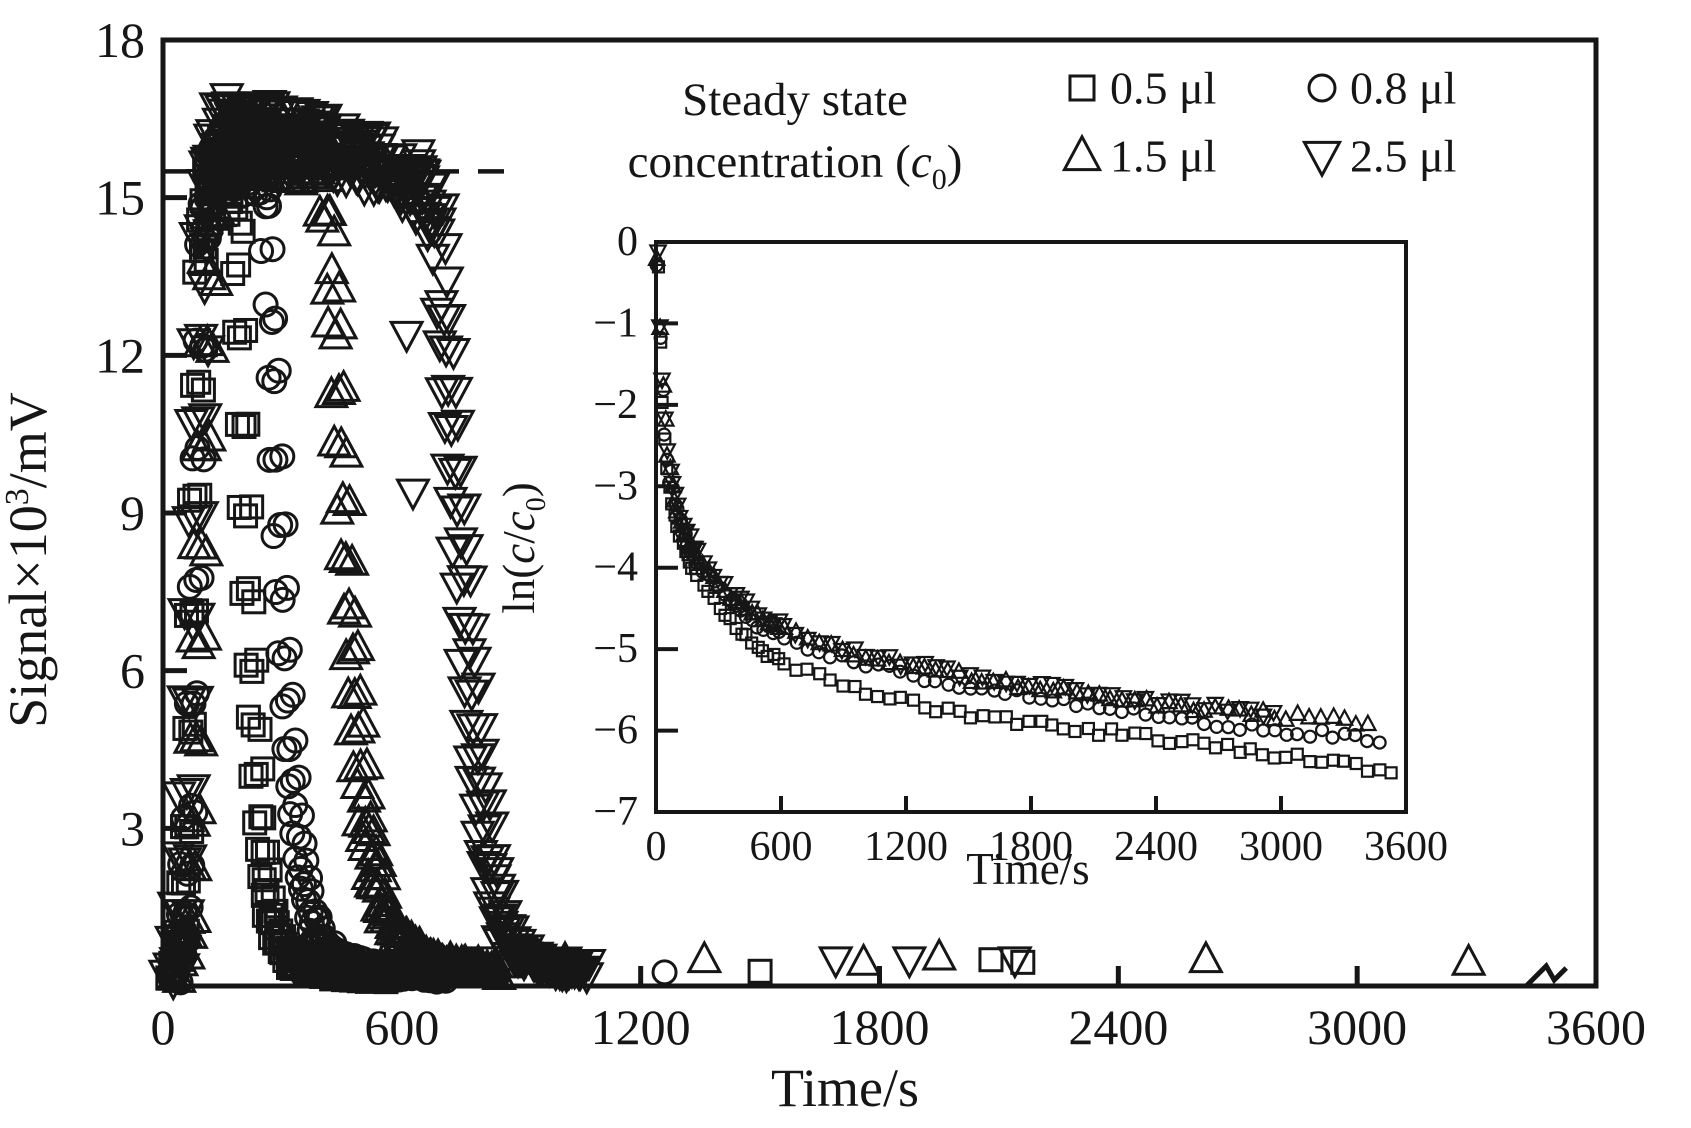  I want to click on inset-y-tick-label: 0, so click(627, 242).